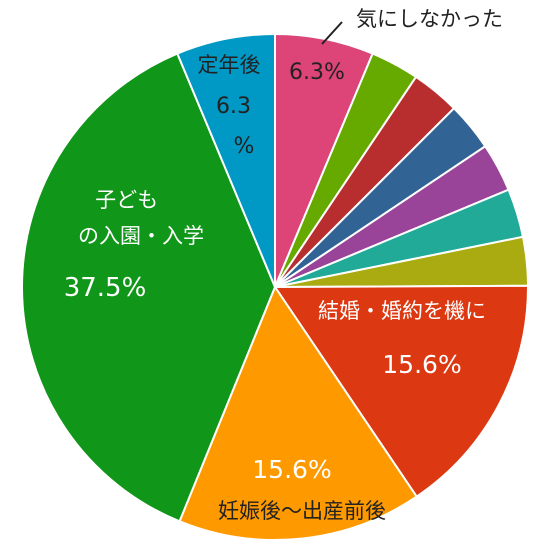  Describe the element at coordinates (105, 288) in the screenshot. I see `slice-value-kodomo: 37.5%` at that location.